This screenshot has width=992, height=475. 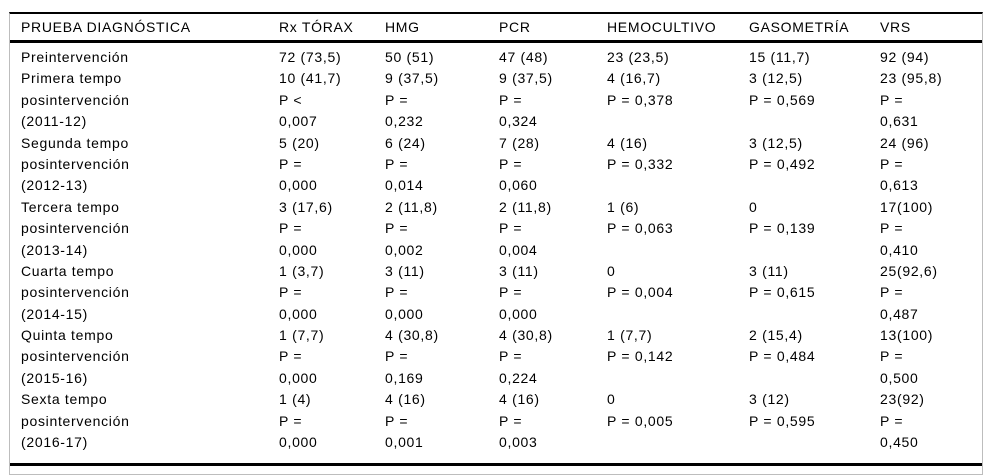 What do you see at coordinates (678, 421) in the screenshot?
I see `value-cell: 0 P = 0,005` at bounding box center [678, 421].